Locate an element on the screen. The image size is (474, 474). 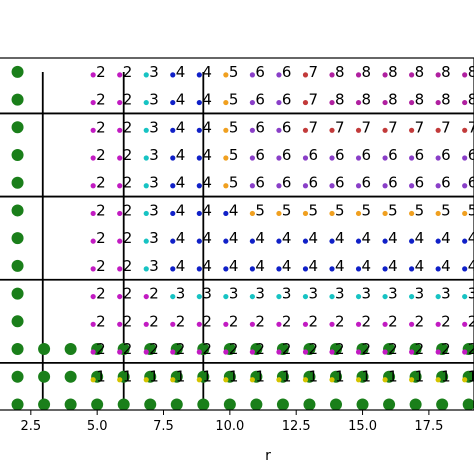
x-tick-label: 5.0 is located at coordinates (97, 426).